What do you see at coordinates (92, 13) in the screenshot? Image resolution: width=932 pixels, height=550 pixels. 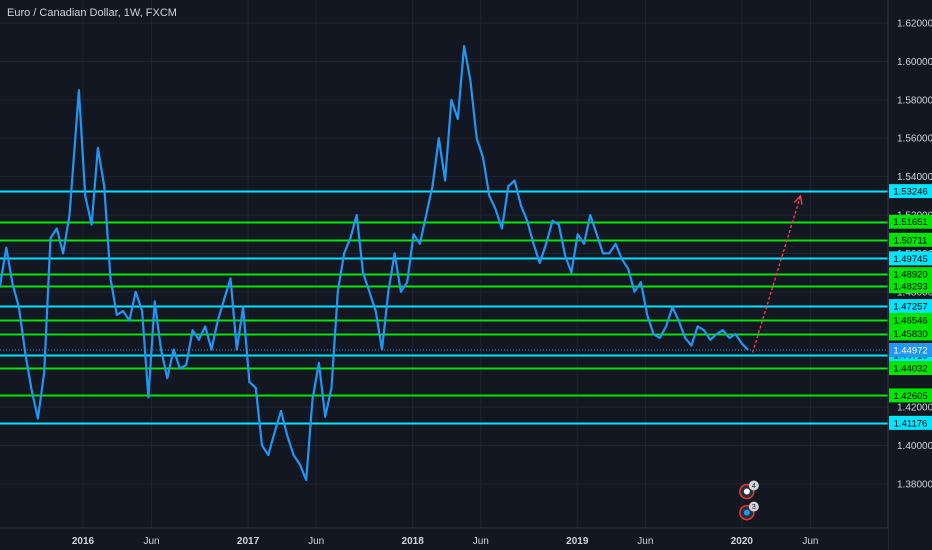 I see `chart-title: Euro / Canadian Dollar, 1W, FXCM` at bounding box center [92, 13].